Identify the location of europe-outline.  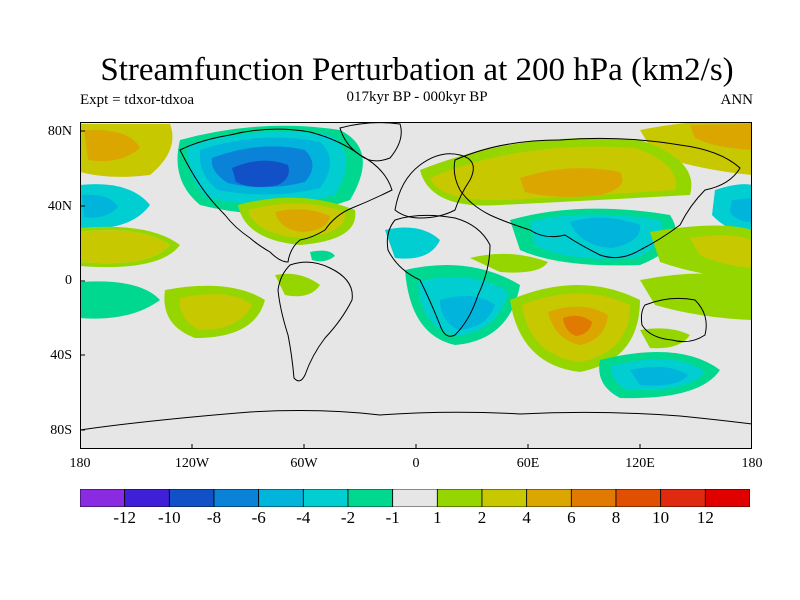
(434, 186).